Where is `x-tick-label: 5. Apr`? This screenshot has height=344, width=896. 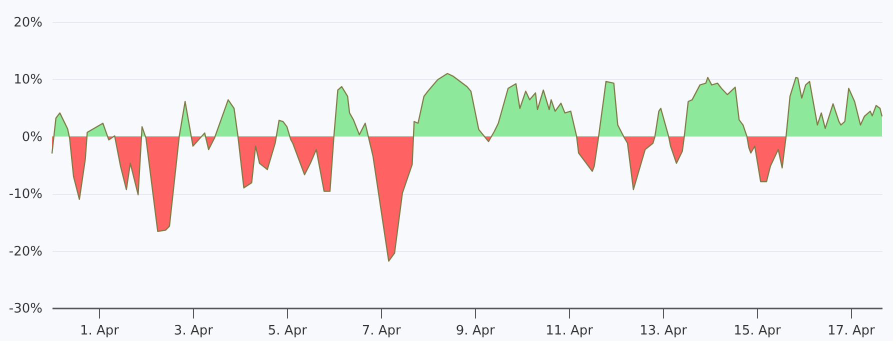 x-tick-label: 5. Apr is located at coordinates (288, 331).